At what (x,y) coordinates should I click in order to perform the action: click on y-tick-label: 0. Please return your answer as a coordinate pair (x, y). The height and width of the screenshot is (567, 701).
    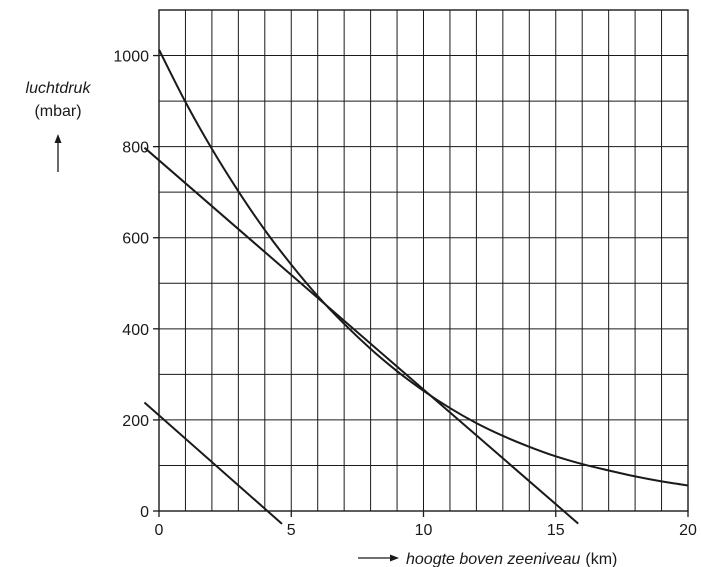
    Looking at the image, I should click on (144, 512).